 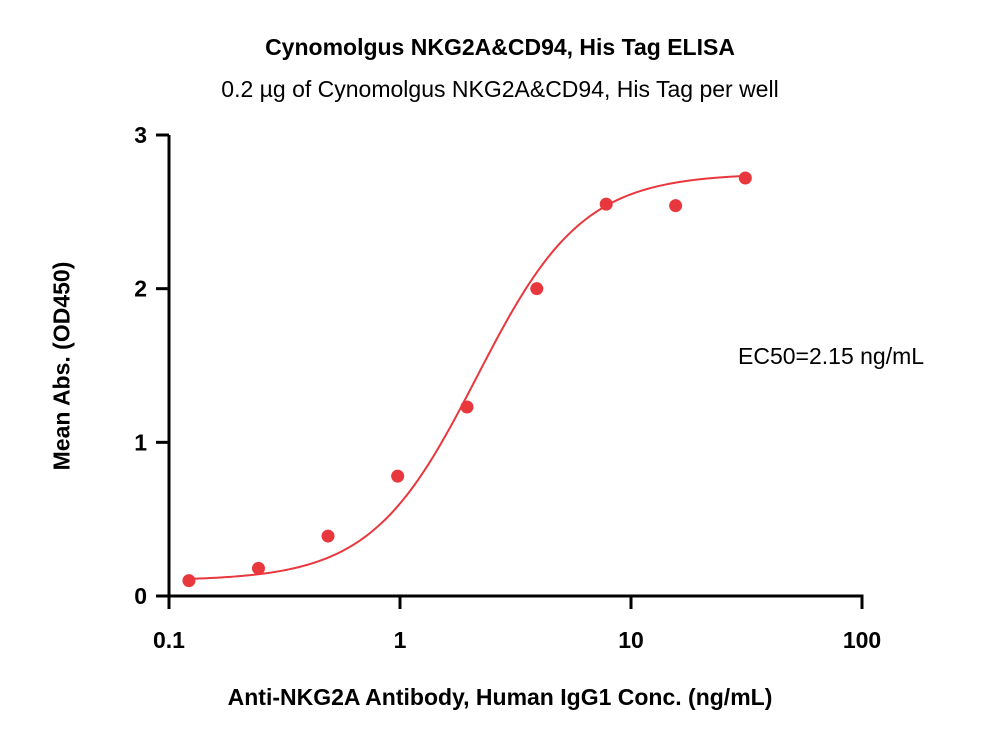 What do you see at coordinates (140, 289) in the screenshot?
I see `y-tick-label: 2` at bounding box center [140, 289].